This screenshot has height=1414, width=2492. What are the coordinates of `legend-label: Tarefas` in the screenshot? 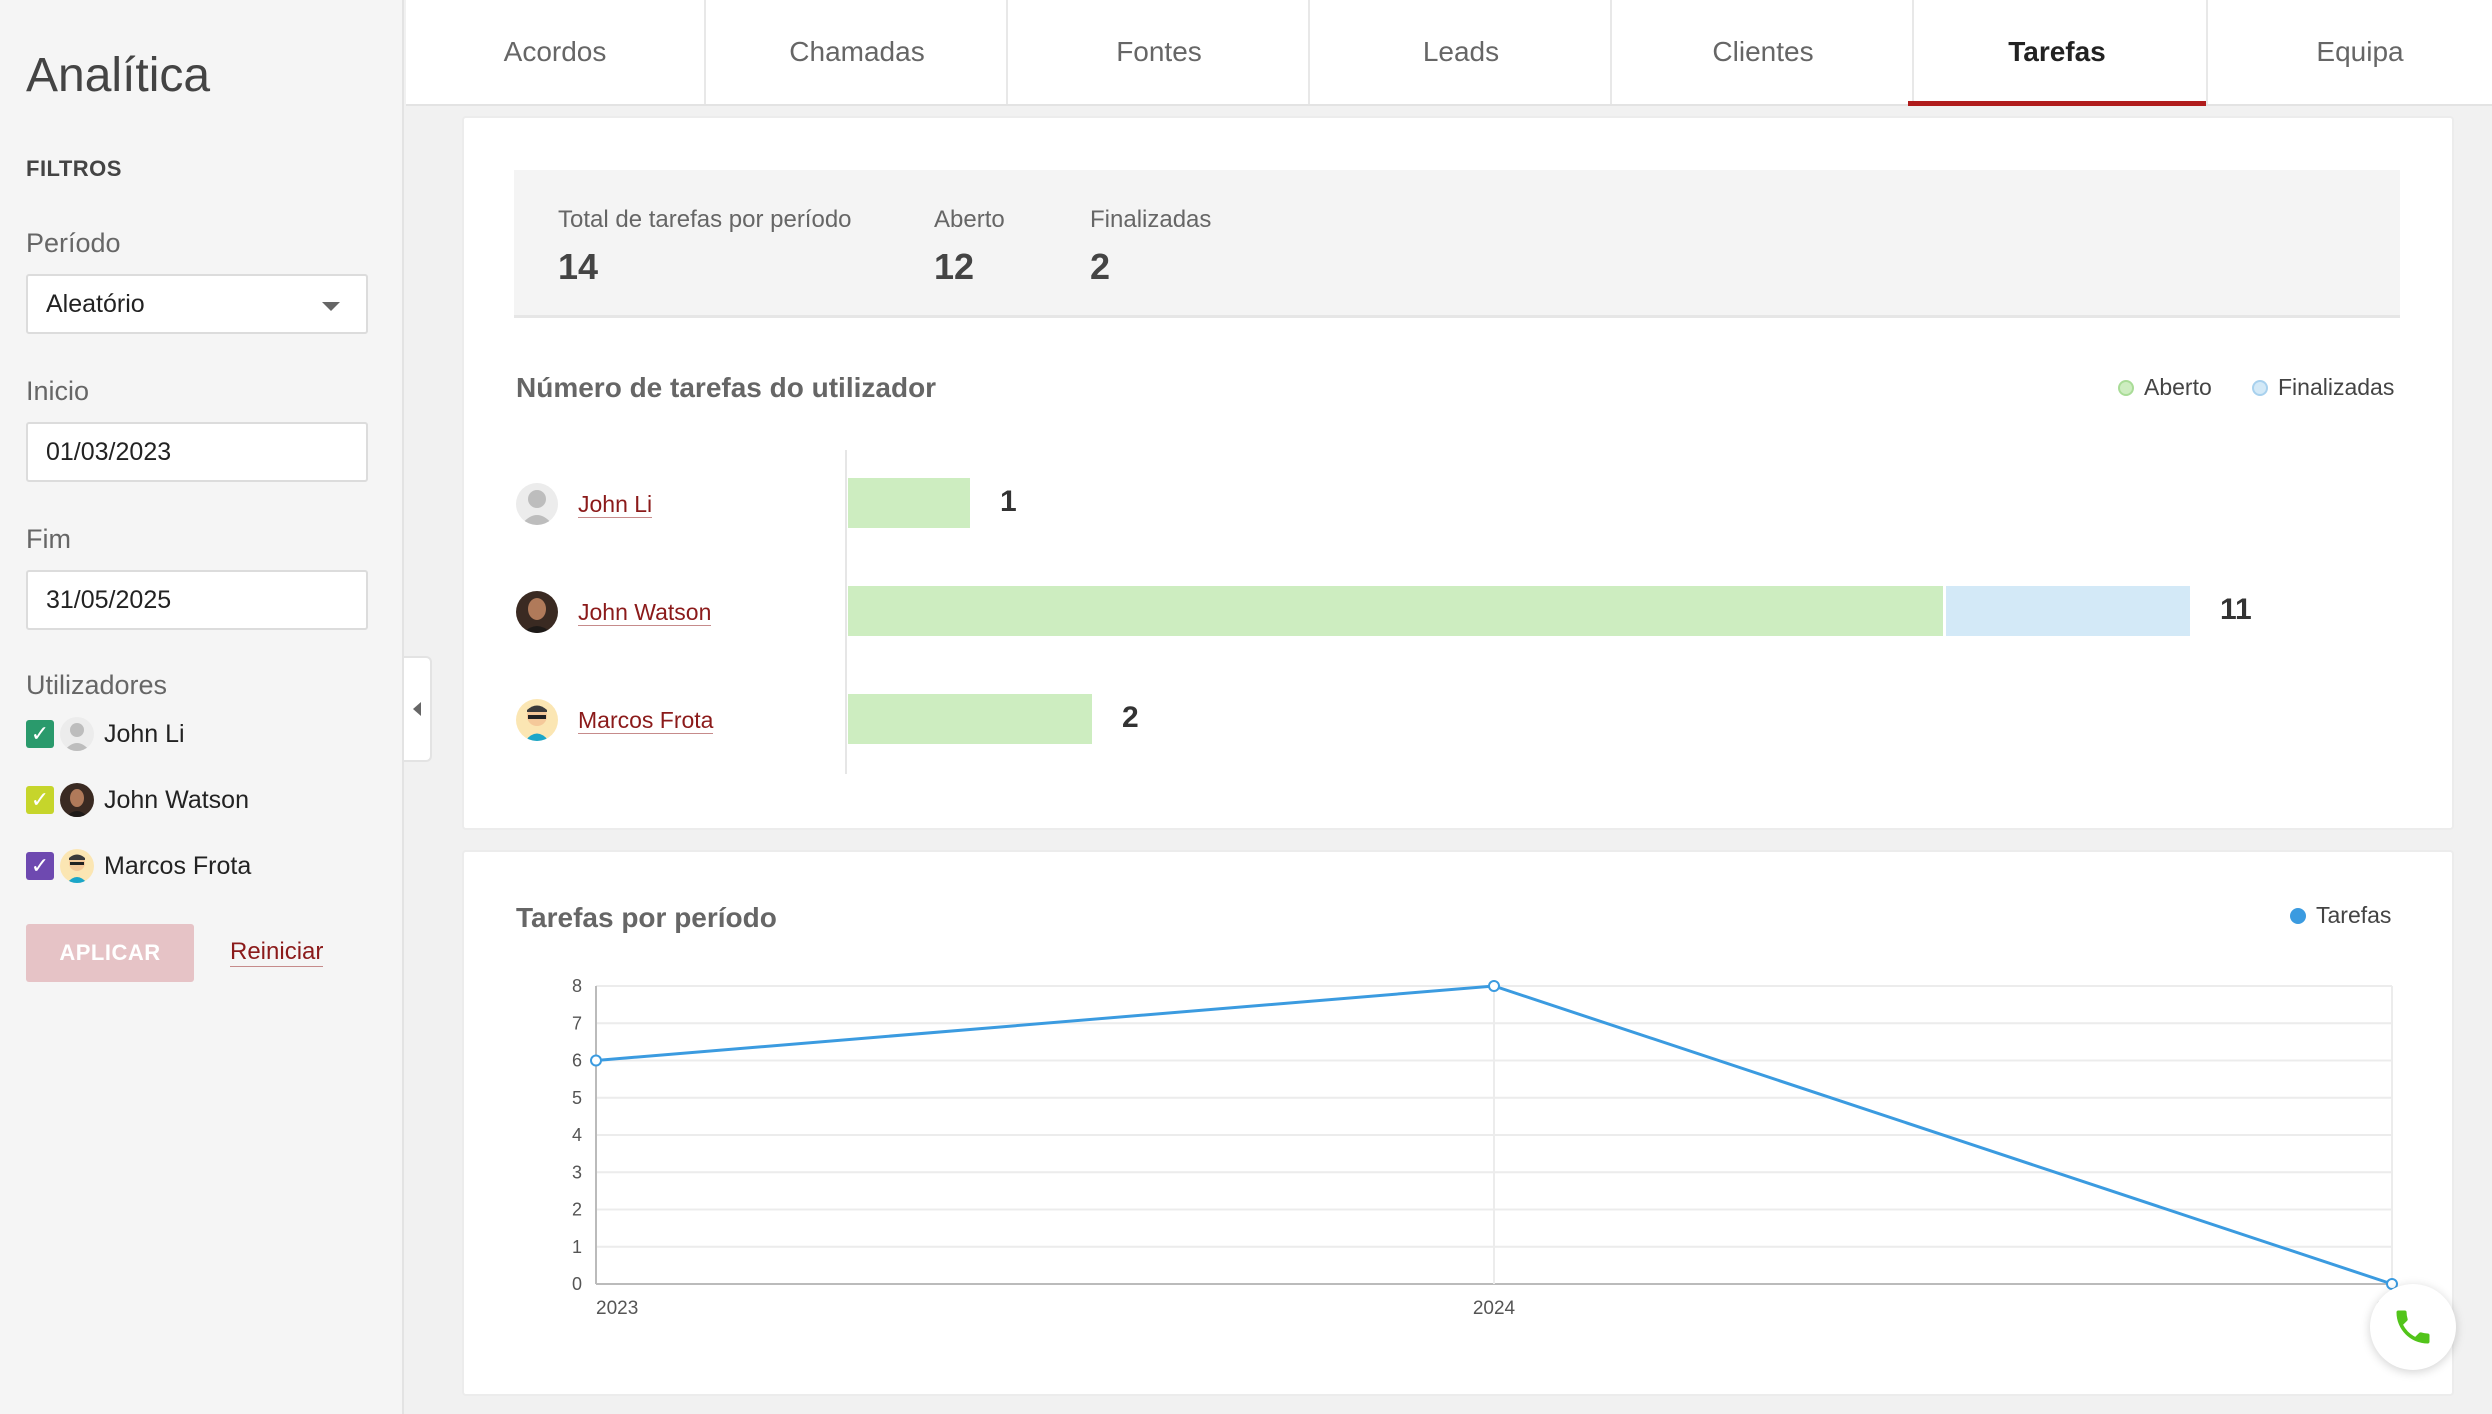 It's located at (2354, 915).